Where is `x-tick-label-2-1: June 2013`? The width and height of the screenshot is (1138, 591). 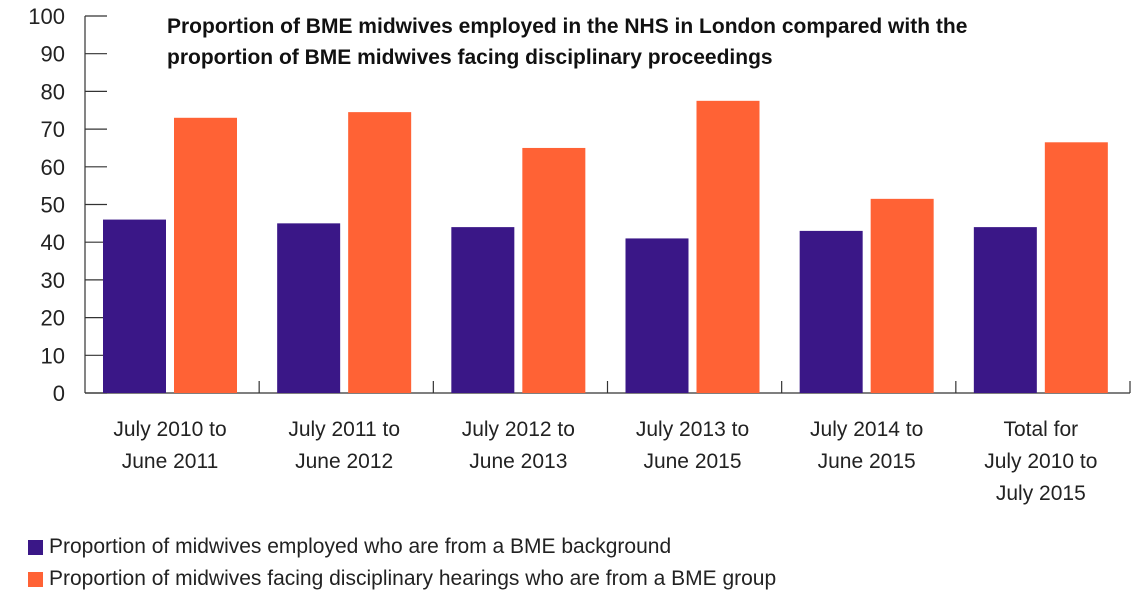 x-tick-label-2-1: June 2013 is located at coordinates (518, 461).